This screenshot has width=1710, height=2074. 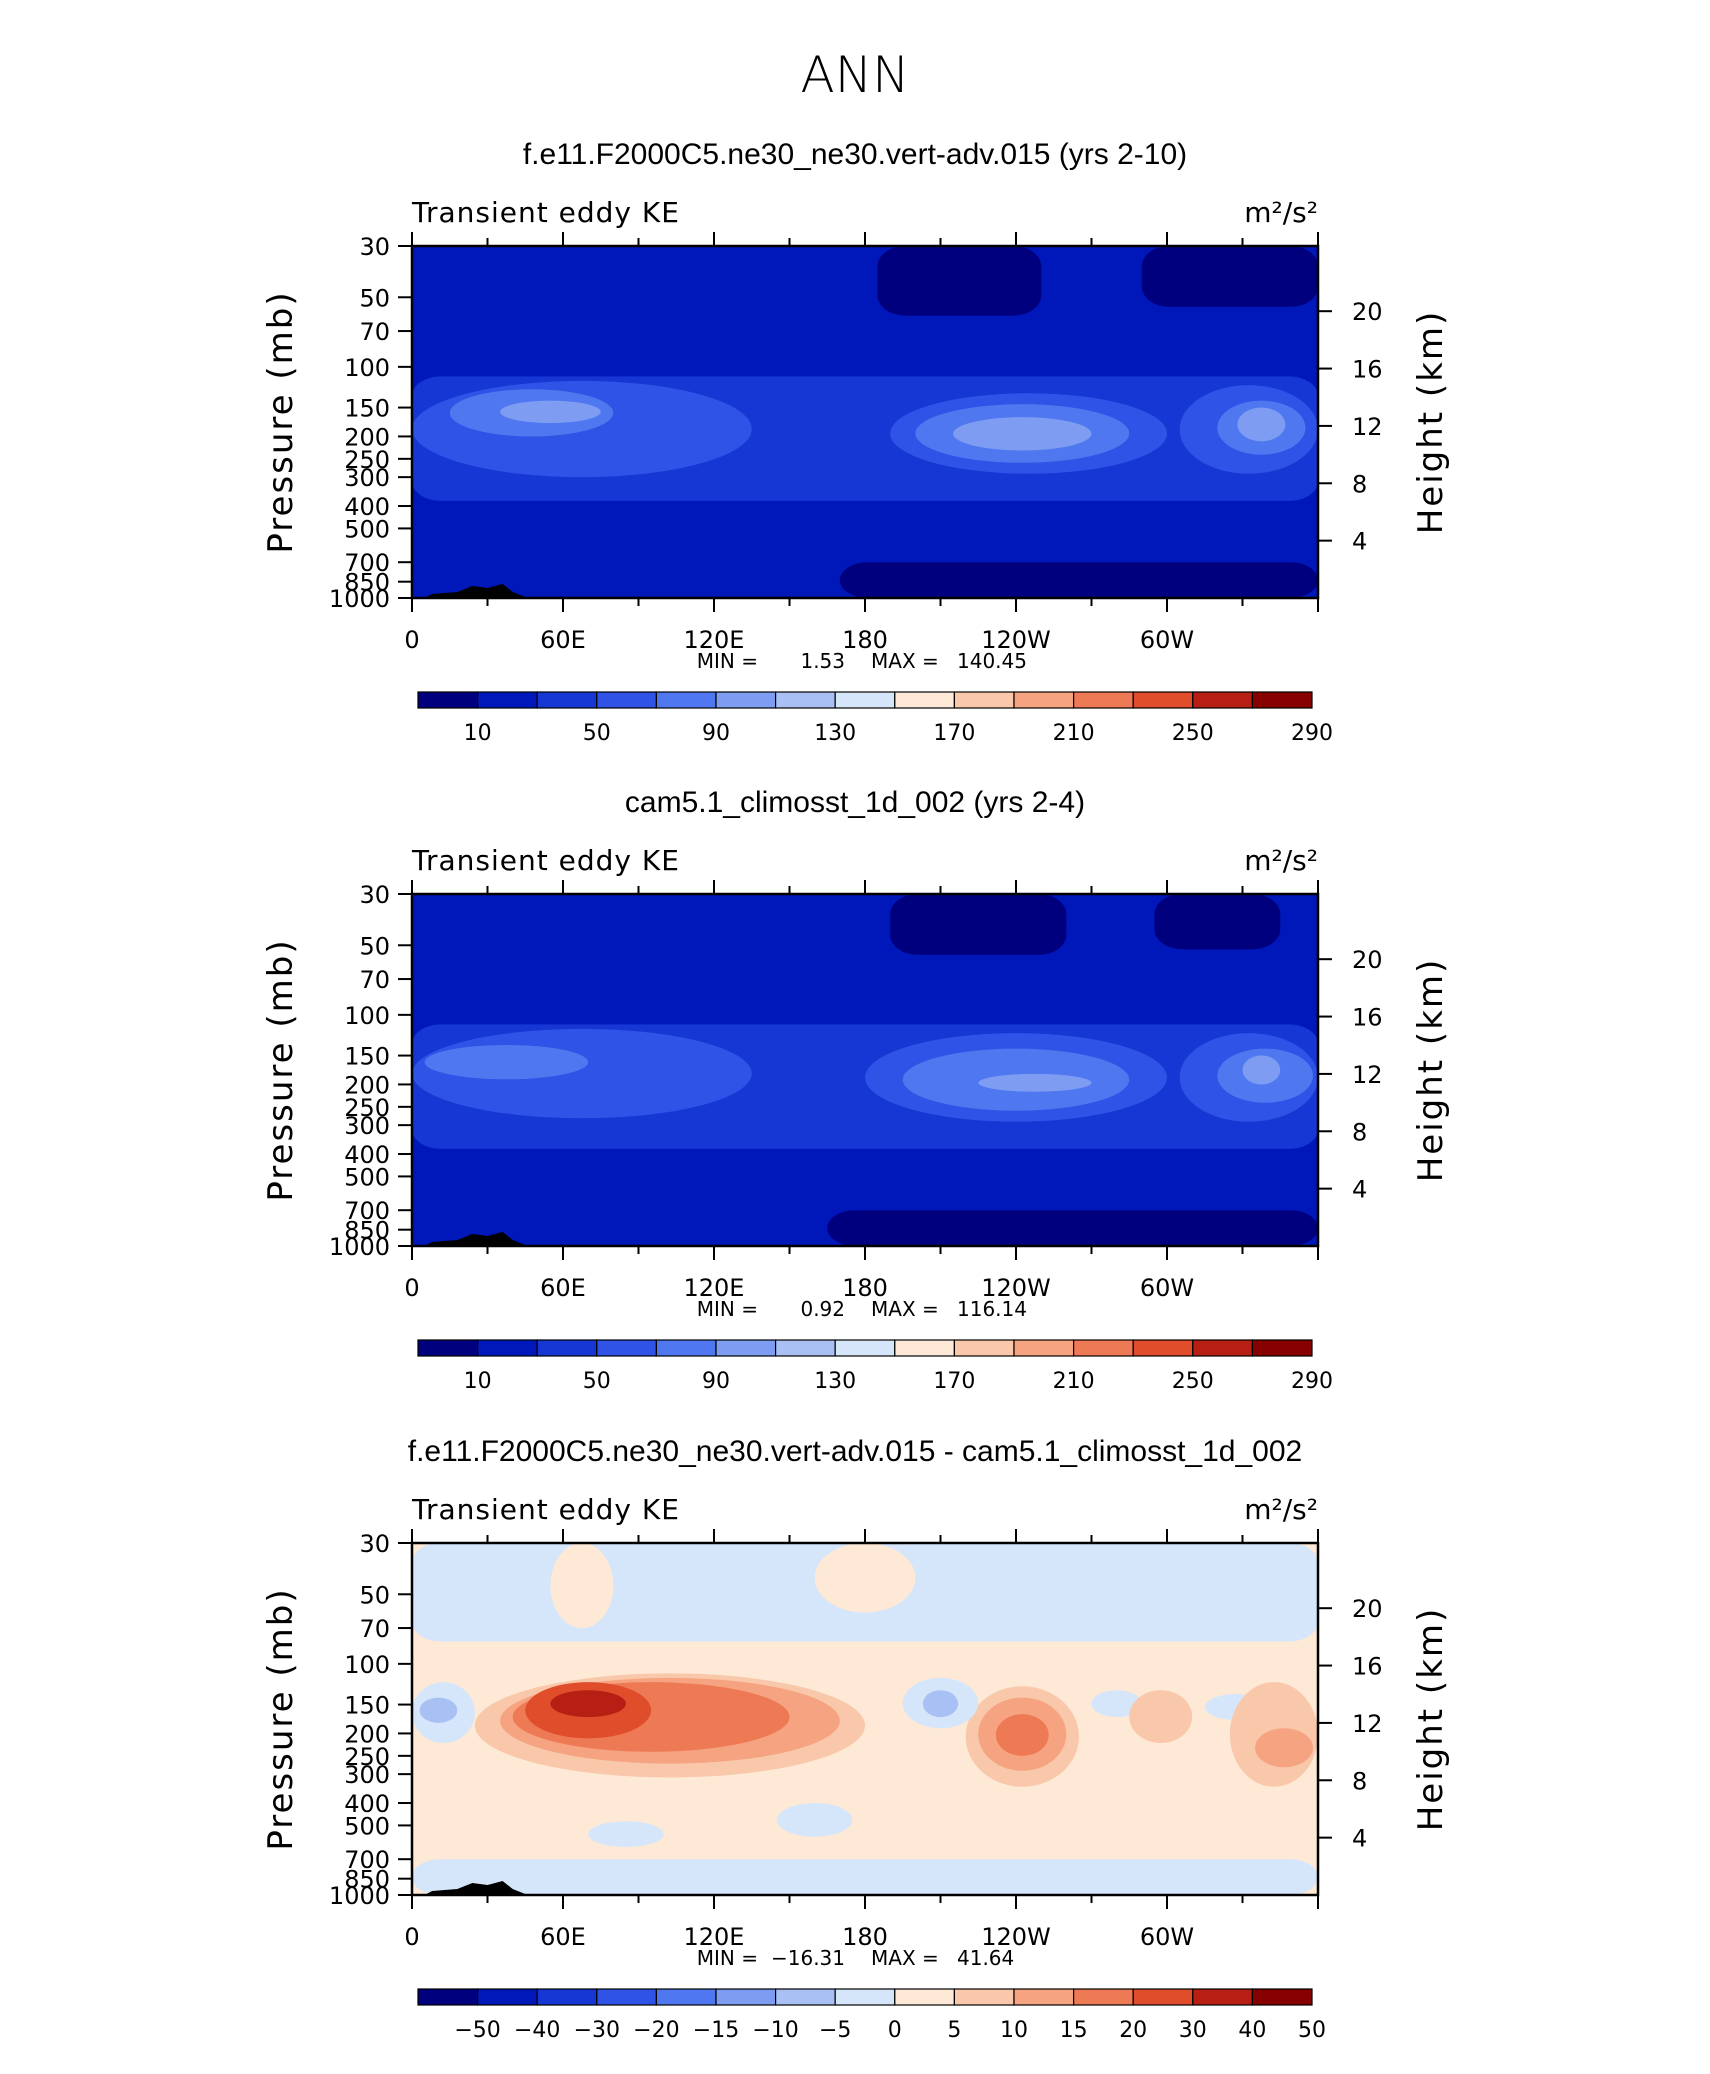 What do you see at coordinates (716, 1381) in the screenshot?
I see `colorbar-label: 90` at bounding box center [716, 1381].